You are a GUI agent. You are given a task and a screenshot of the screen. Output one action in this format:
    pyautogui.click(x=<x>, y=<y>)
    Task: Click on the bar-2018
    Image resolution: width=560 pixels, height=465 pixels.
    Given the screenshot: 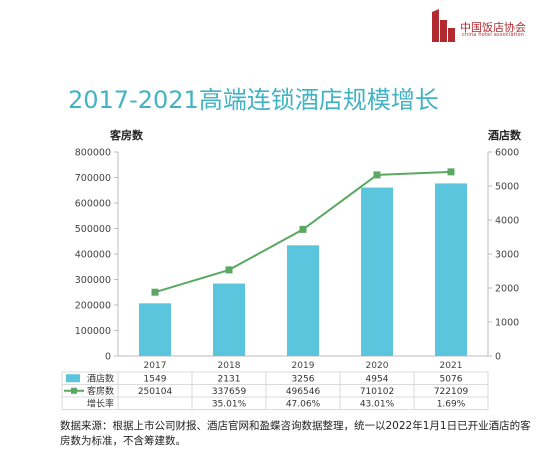 What is the action you would take?
    pyautogui.click(x=229, y=319)
    